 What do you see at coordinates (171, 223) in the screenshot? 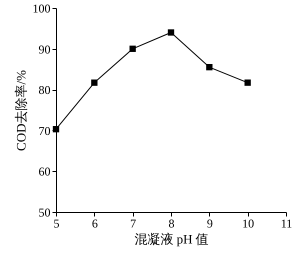
I see `x-tick-label: 8` at bounding box center [171, 223].